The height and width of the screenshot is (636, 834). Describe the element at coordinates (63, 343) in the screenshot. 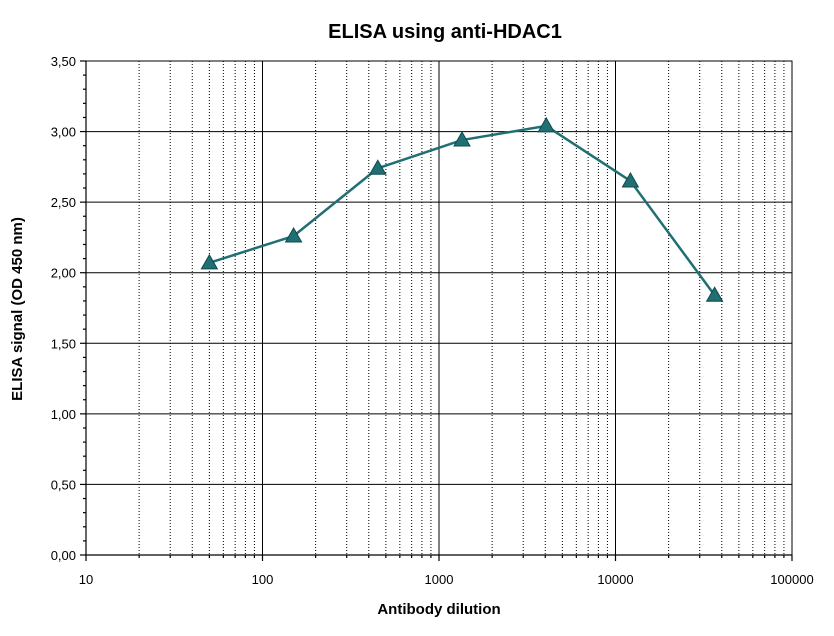

I see `y-tick-label: 1,50` at that location.